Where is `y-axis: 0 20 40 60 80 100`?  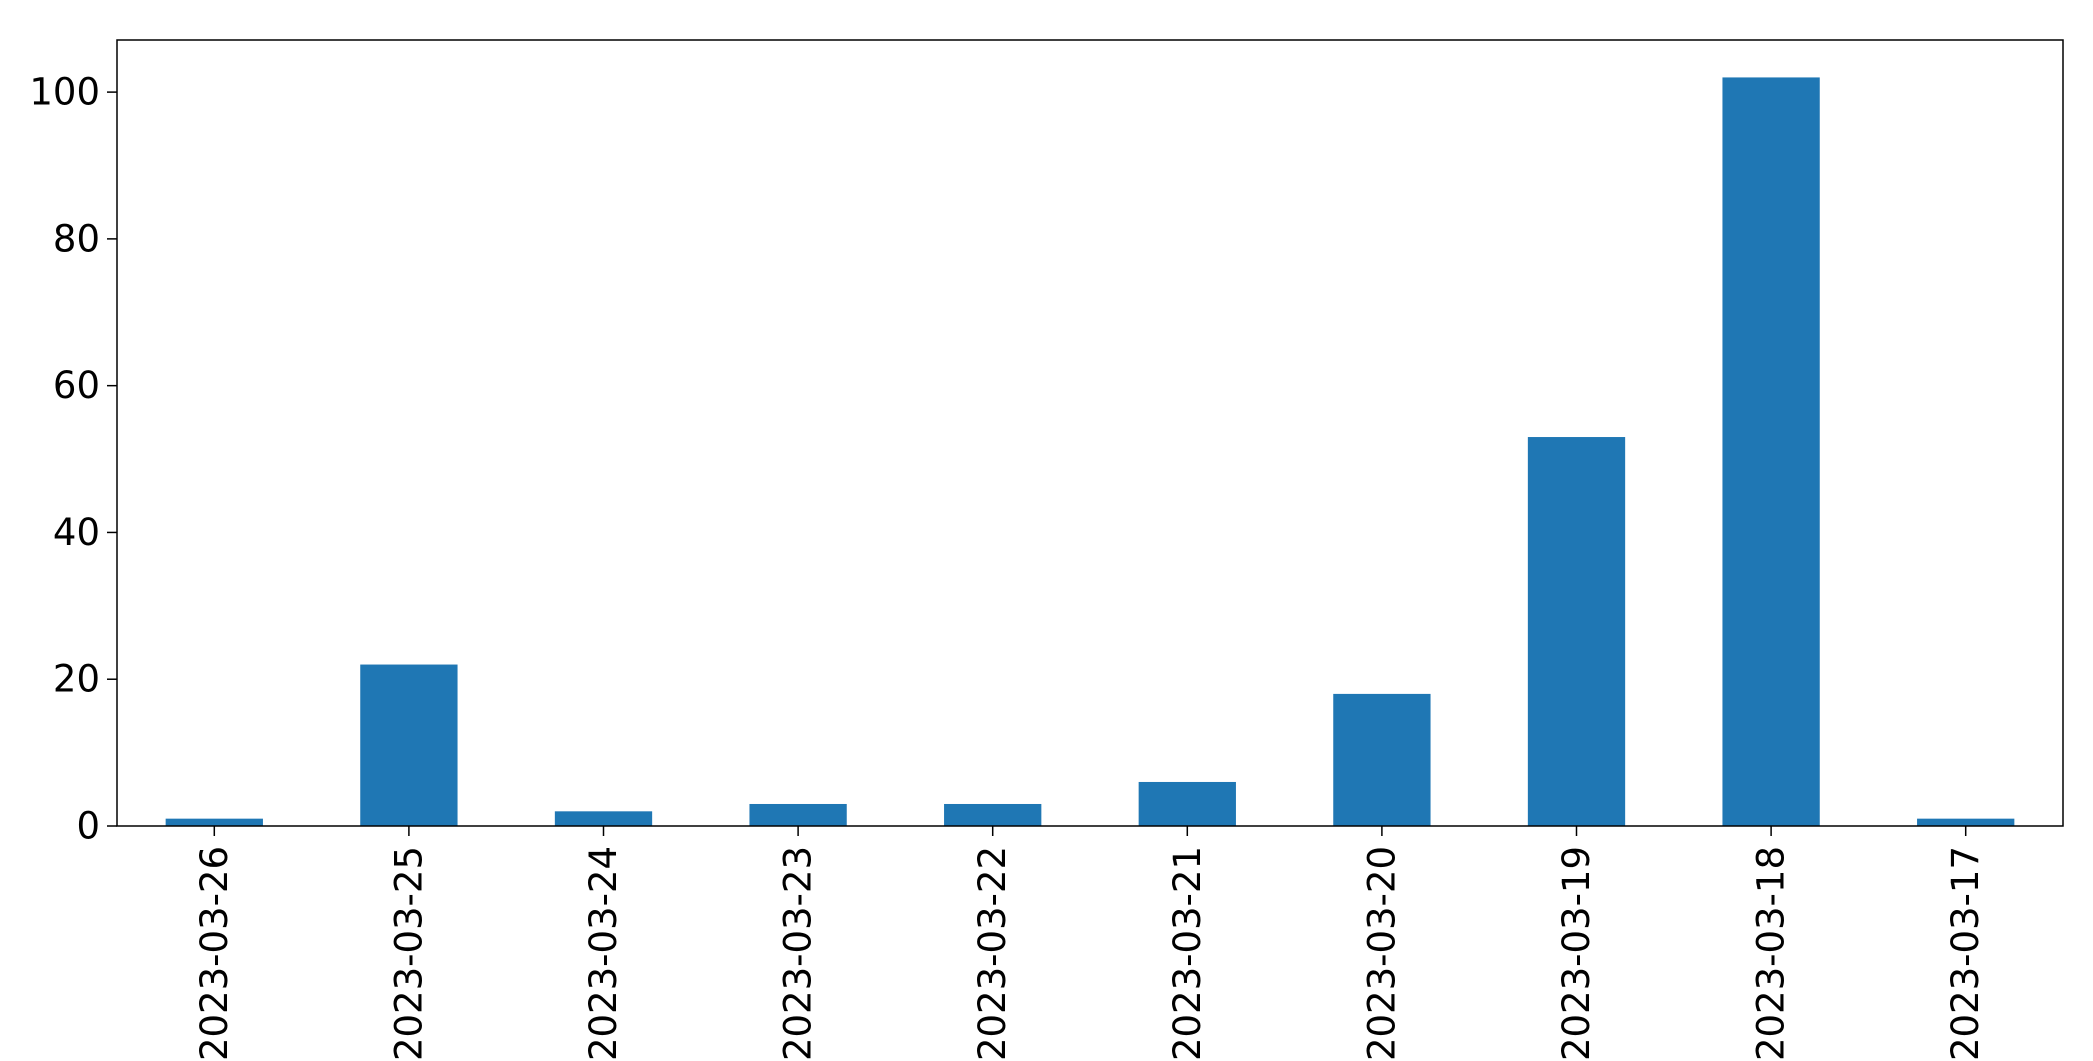 y-axis: 0 20 40 60 80 100 is located at coordinates (73, 459).